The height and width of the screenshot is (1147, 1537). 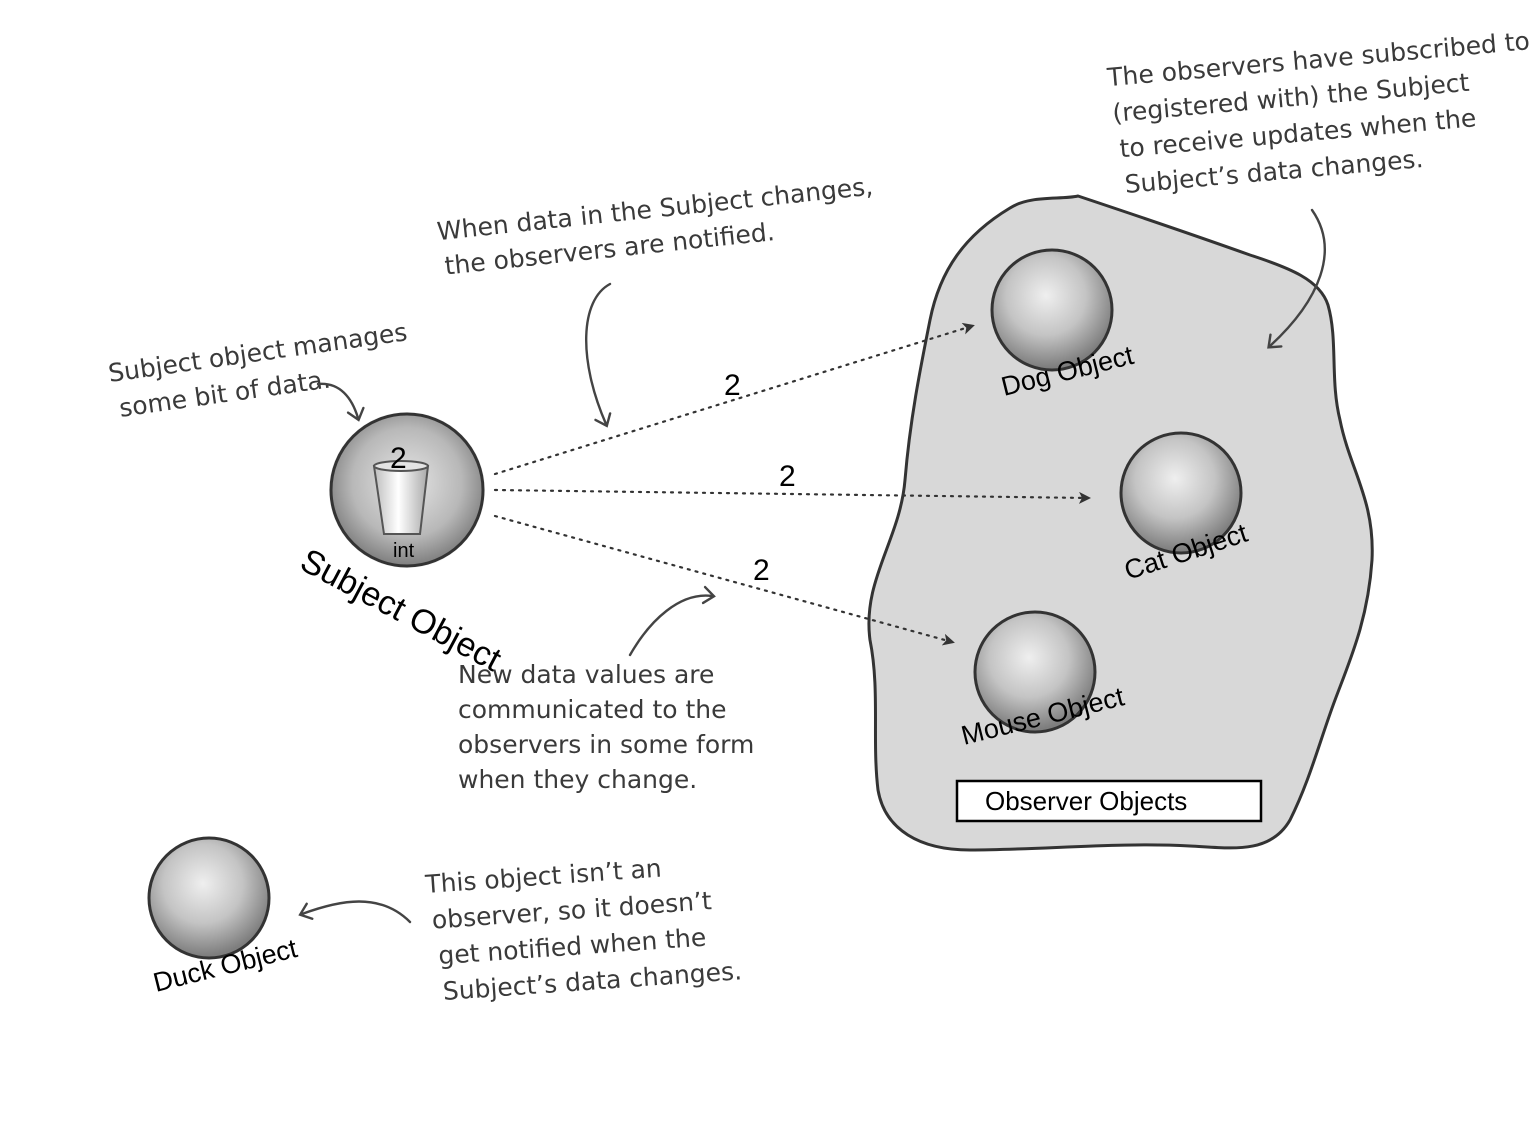 What do you see at coordinates (404, 551) in the screenshot?
I see `subject-type-label: int` at bounding box center [404, 551].